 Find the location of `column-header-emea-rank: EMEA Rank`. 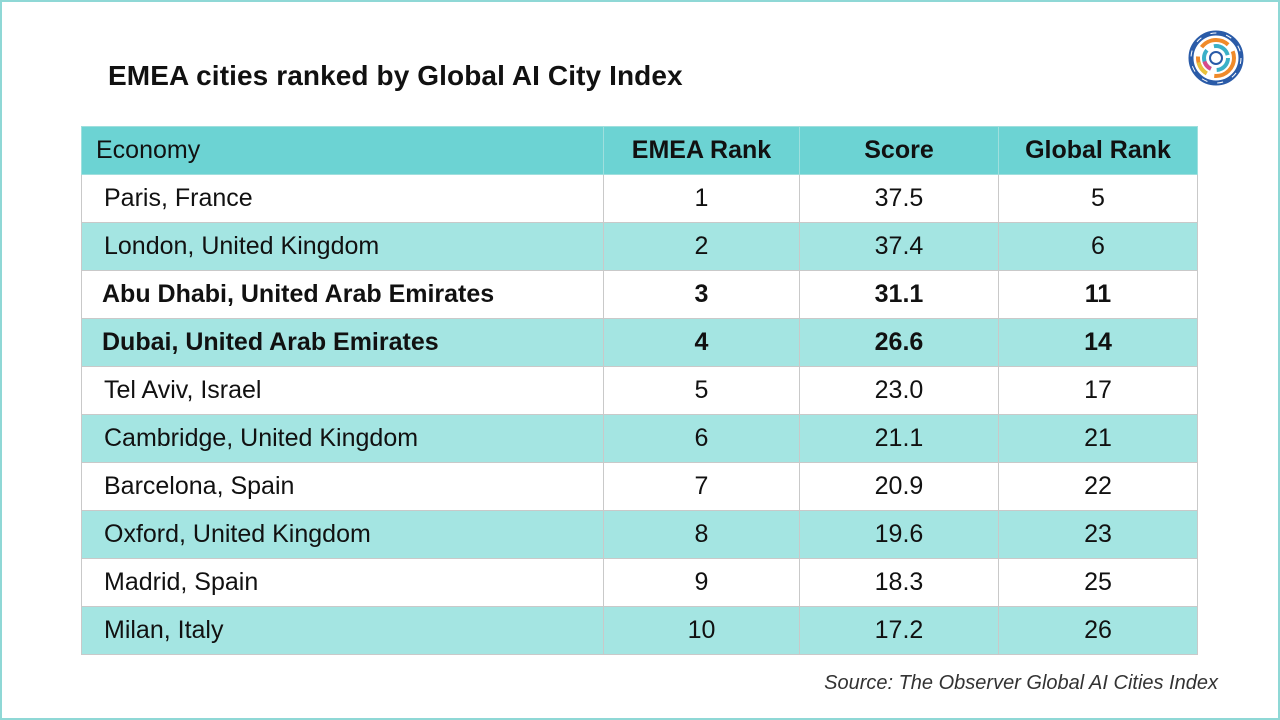

column-header-emea-rank: EMEA Rank is located at coordinates (701, 150).